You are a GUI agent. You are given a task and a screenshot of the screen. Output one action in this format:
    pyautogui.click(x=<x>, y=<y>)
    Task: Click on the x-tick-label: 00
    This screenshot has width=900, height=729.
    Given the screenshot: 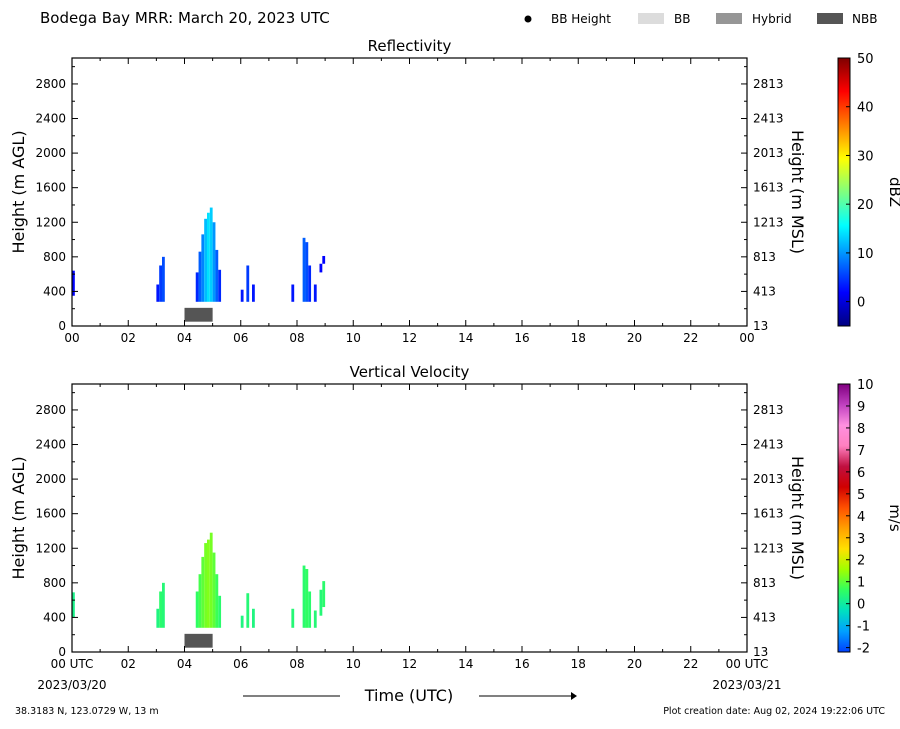 What is the action you would take?
    pyautogui.click(x=746, y=338)
    